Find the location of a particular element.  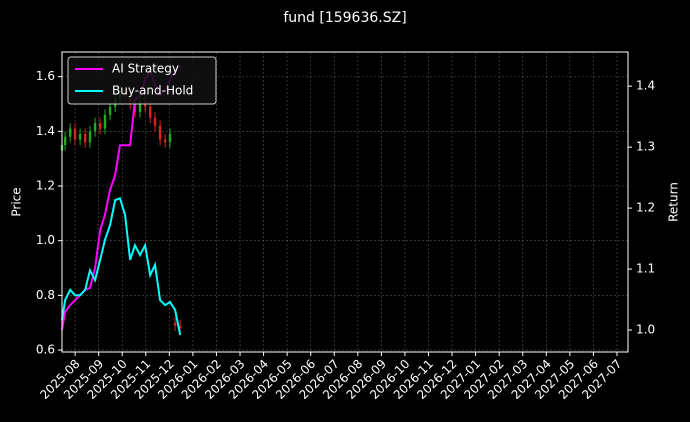

y2-tick-label: 1.0 is located at coordinates (645, 330).